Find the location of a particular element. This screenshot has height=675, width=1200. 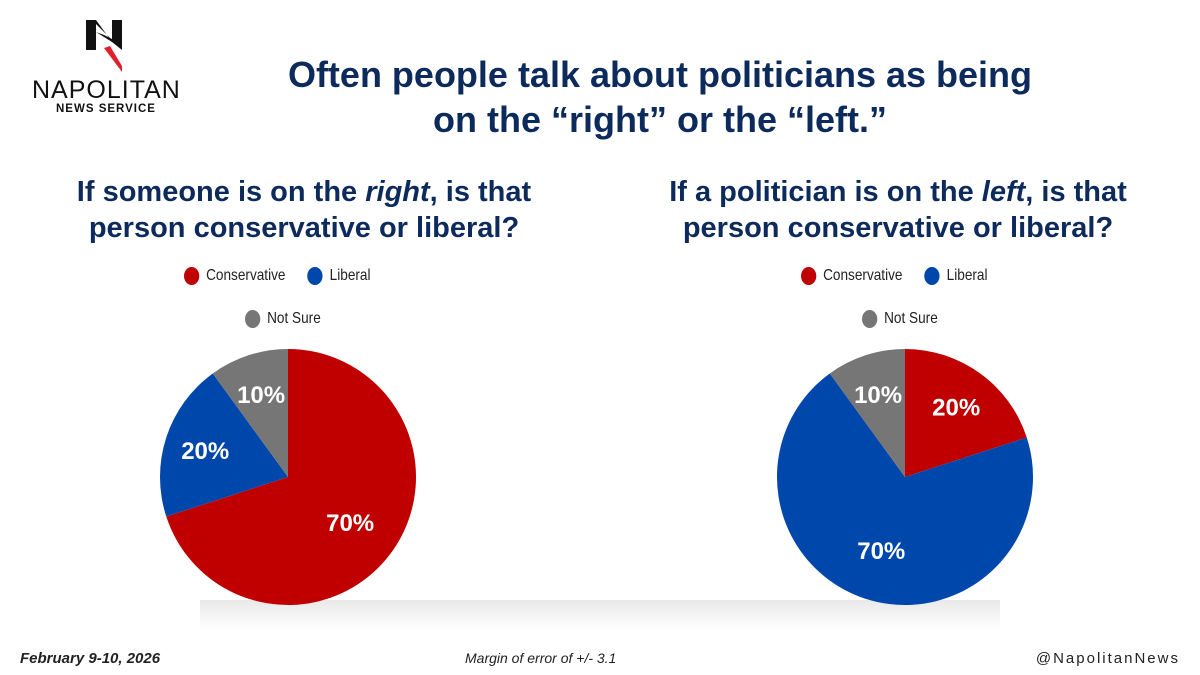

shadow is located at coordinates (600, 615).